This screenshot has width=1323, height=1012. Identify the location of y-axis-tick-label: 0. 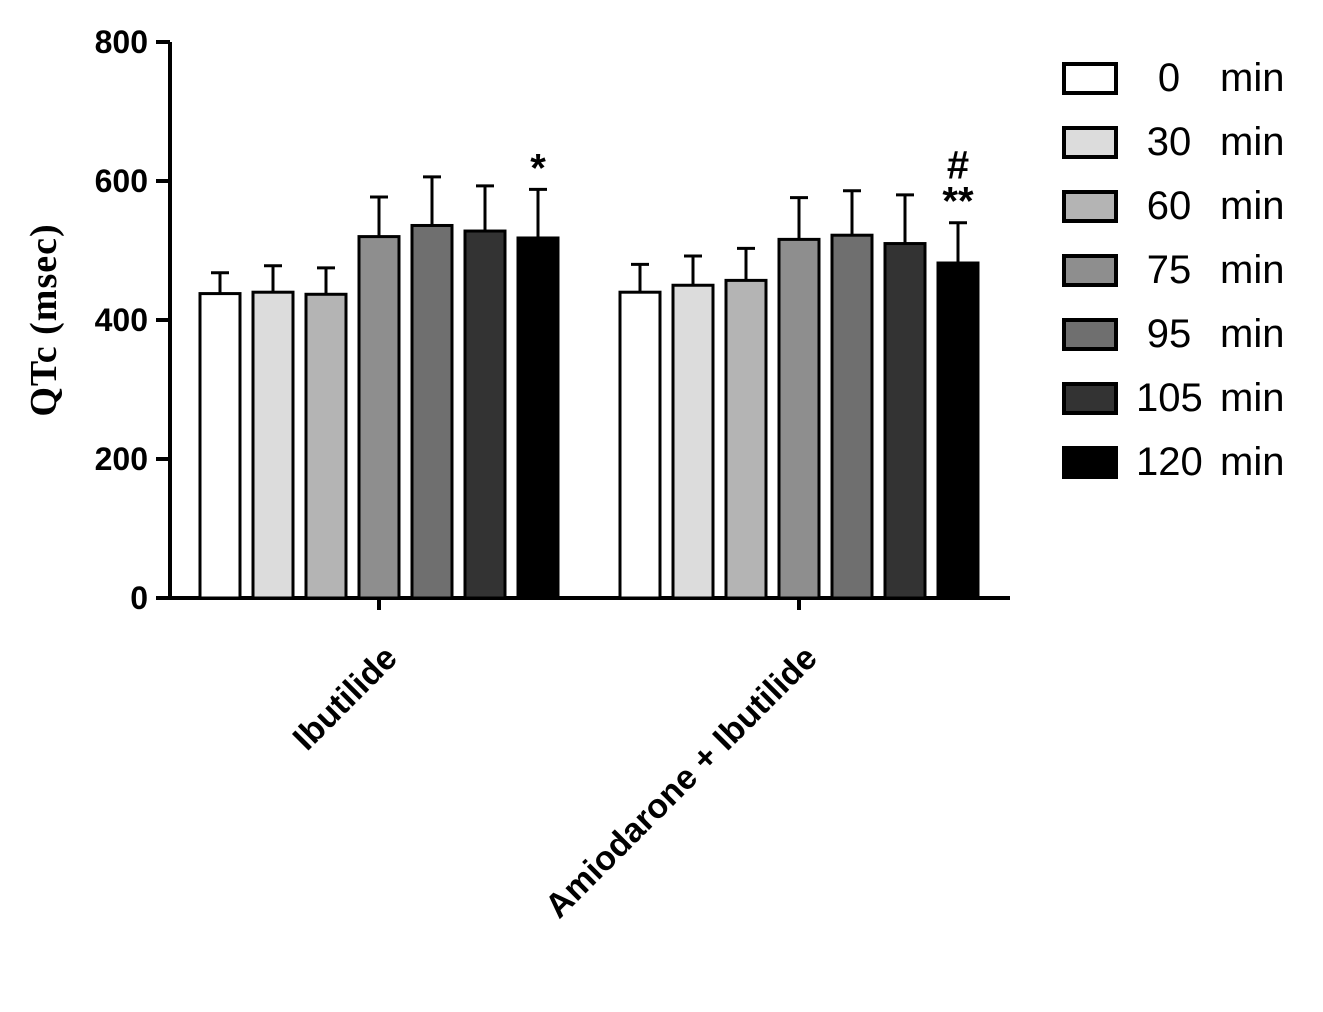
(139, 598).